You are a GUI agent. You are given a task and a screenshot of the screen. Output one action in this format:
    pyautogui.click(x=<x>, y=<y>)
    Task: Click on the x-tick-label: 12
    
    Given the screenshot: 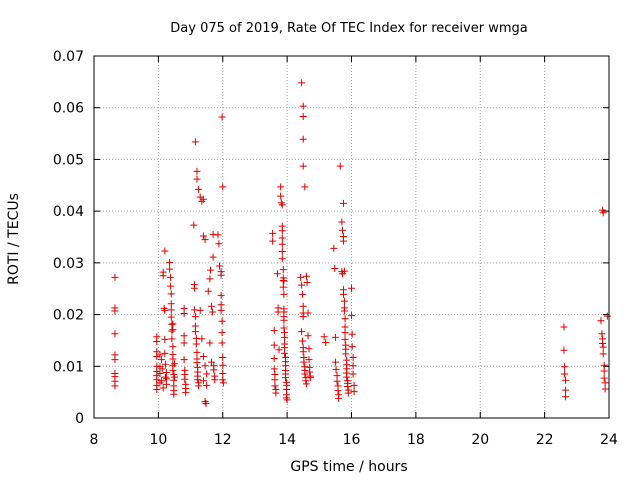 What is the action you would take?
    pyautogui.click(x=223, y=440)
    